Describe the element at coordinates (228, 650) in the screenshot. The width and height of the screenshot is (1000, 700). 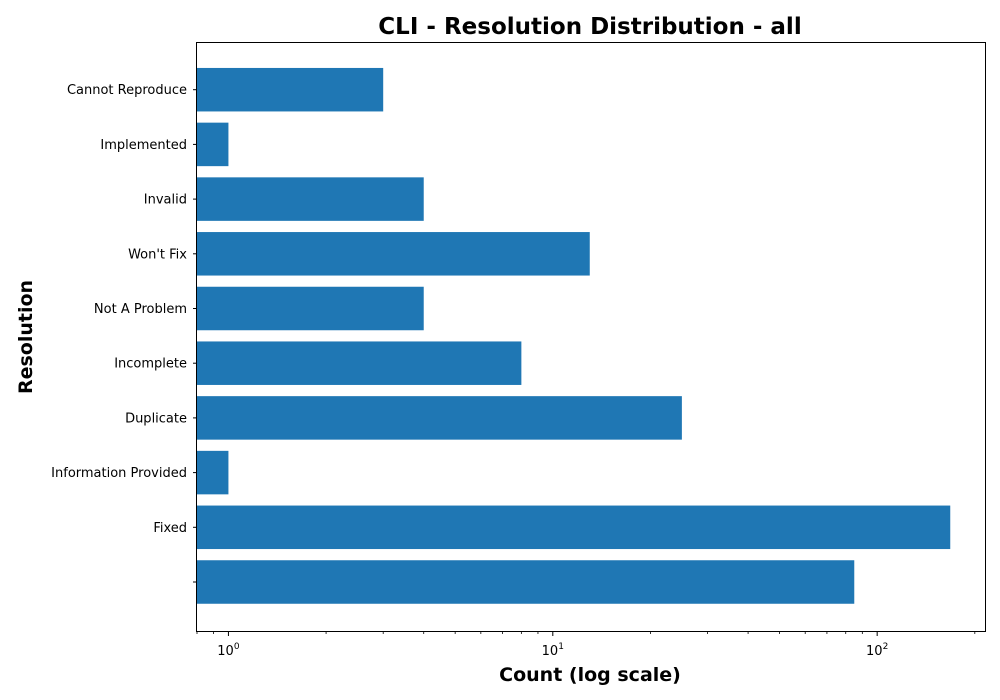
I see `x-tick-label: 100` at that location.